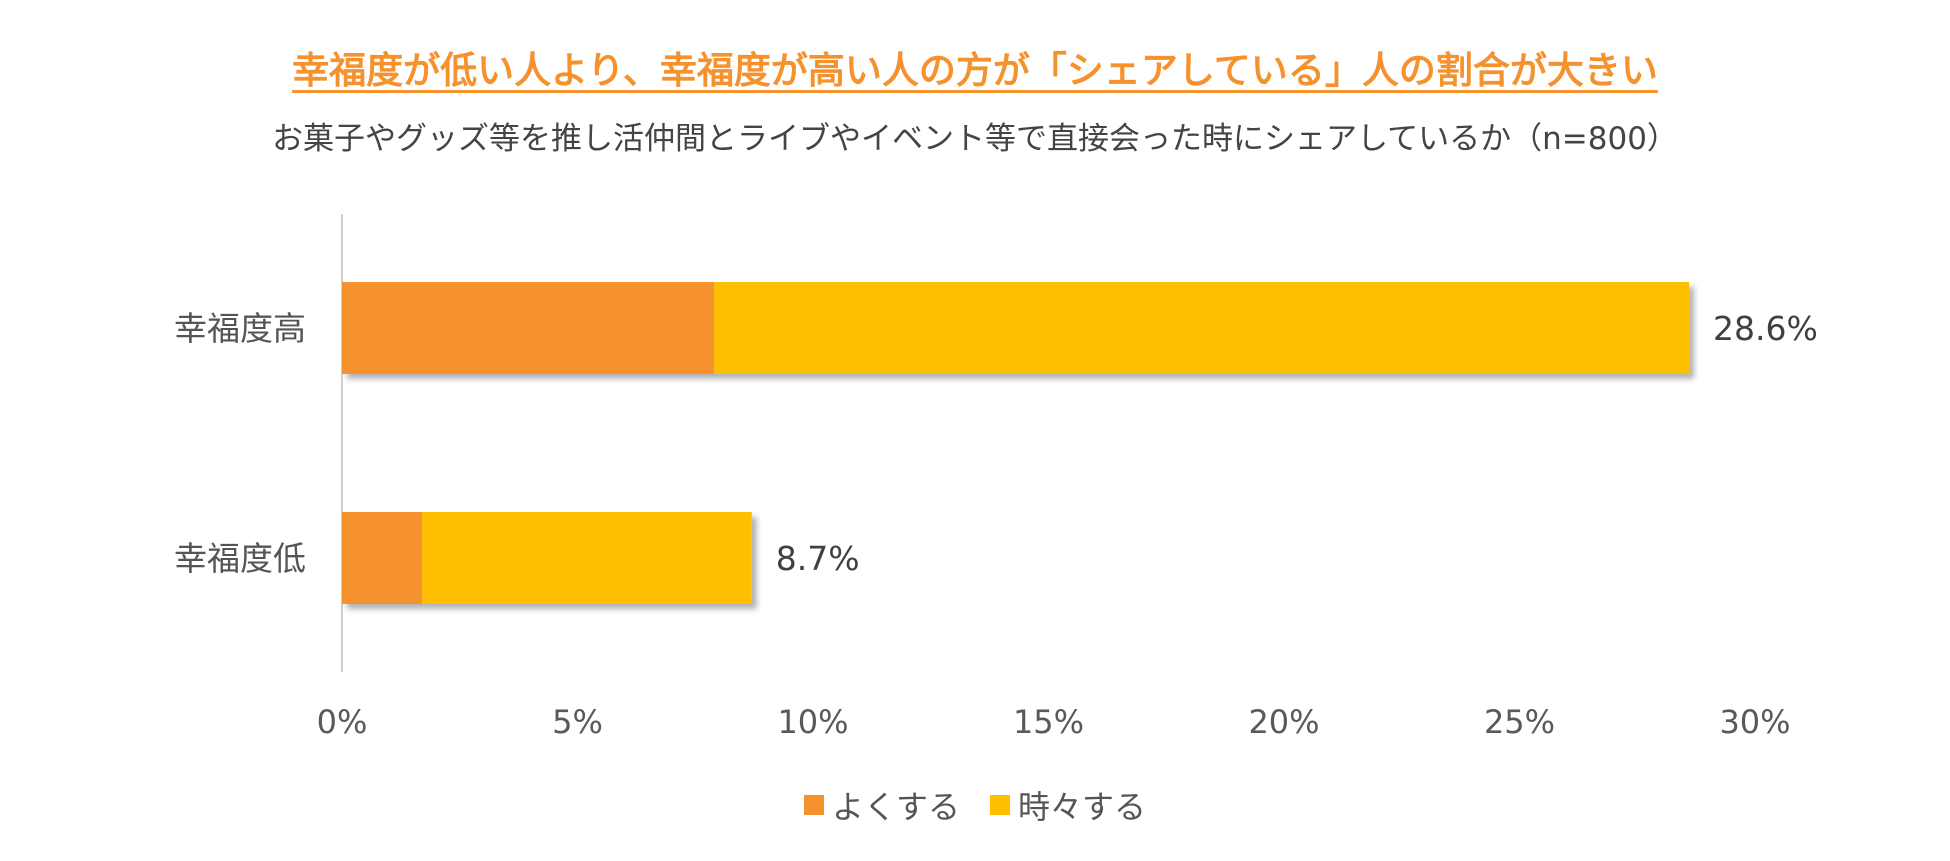 This screenshot has height=861, width=1950. I want to click on x-tick-label-1: 5%, so click(577, 722).